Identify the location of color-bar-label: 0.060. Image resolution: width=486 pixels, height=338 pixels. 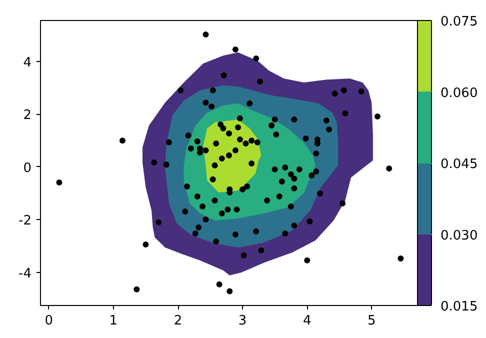
(459, 93).